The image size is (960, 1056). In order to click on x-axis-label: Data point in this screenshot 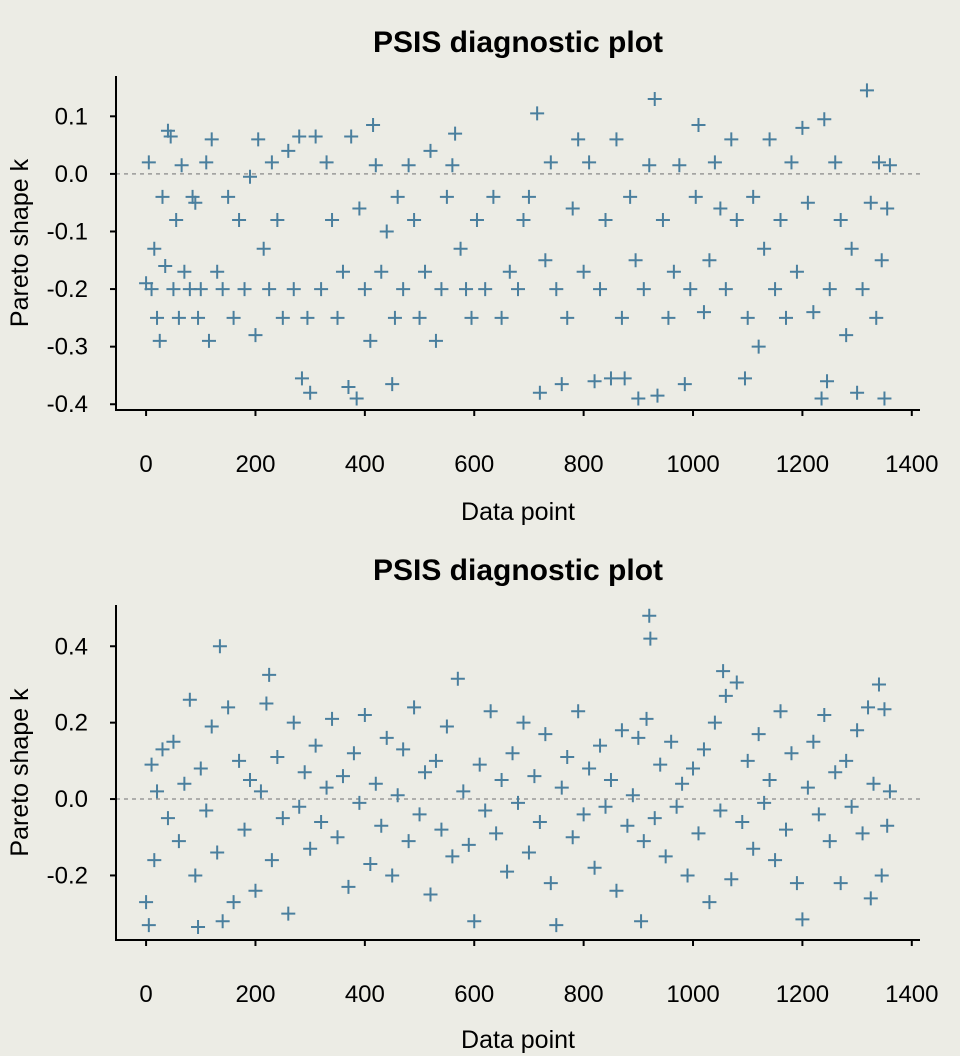, I will do `click(518, 1040)`.